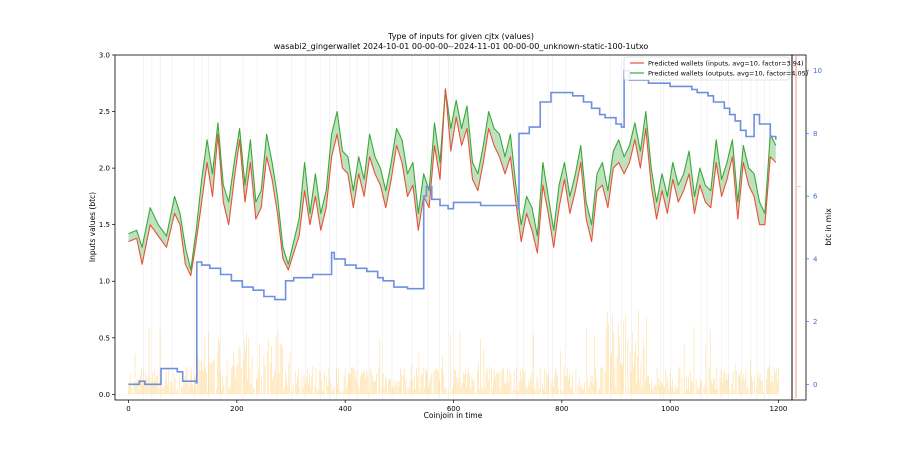 The width and height of the screenshot is (900, 450). I want to click on y-tick-label: 2.0, so click(104, 169).